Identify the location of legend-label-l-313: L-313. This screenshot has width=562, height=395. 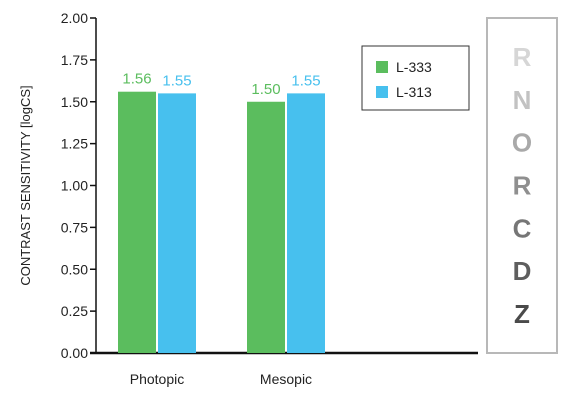
(414, 92).